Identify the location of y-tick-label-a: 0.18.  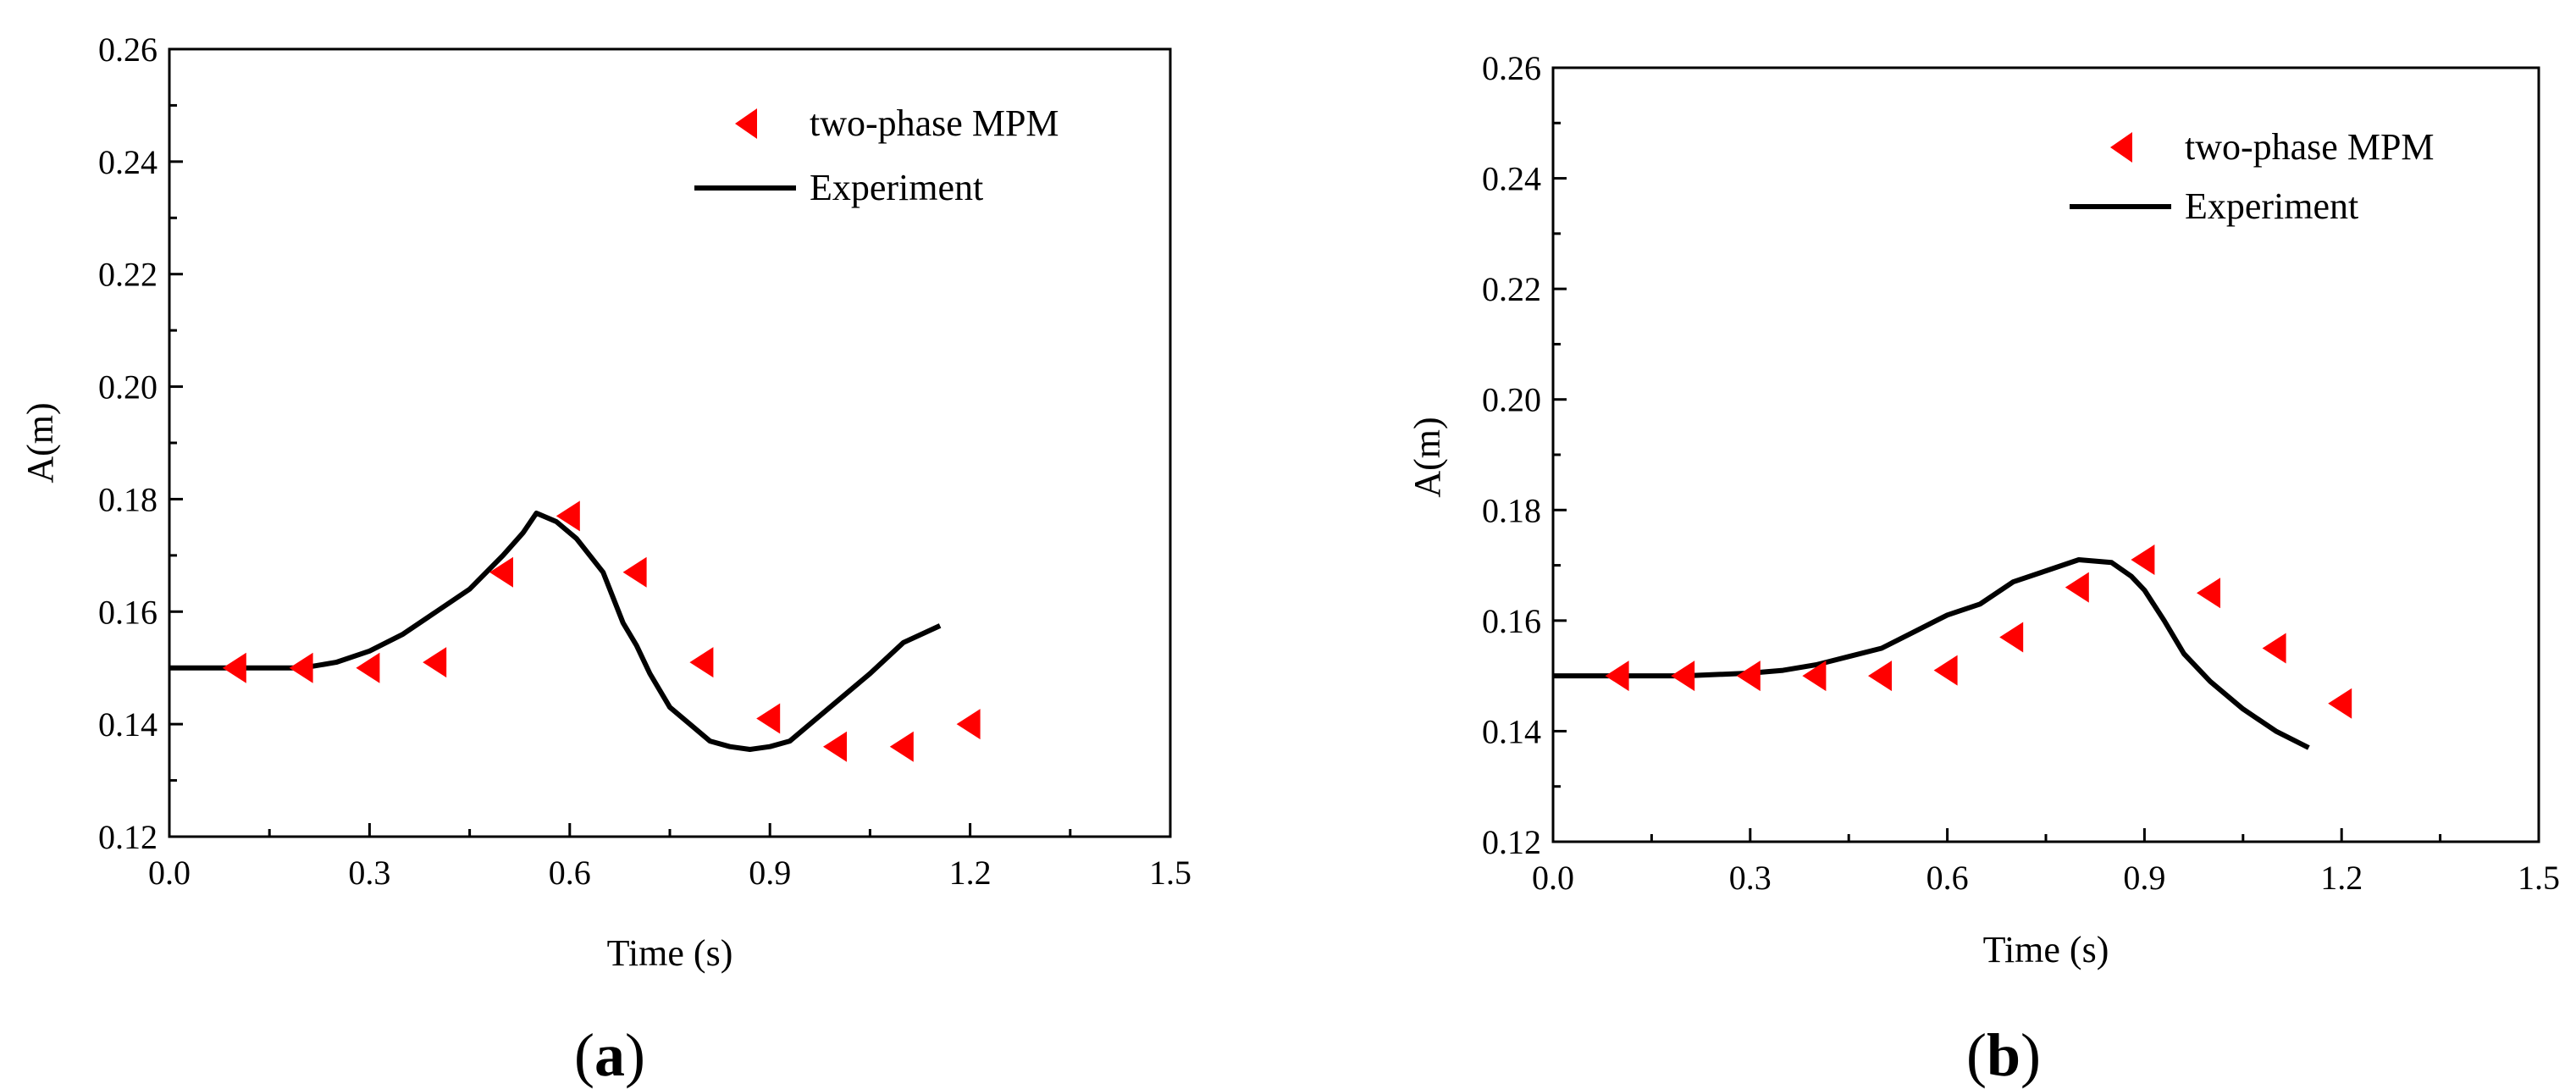
(128, 499).